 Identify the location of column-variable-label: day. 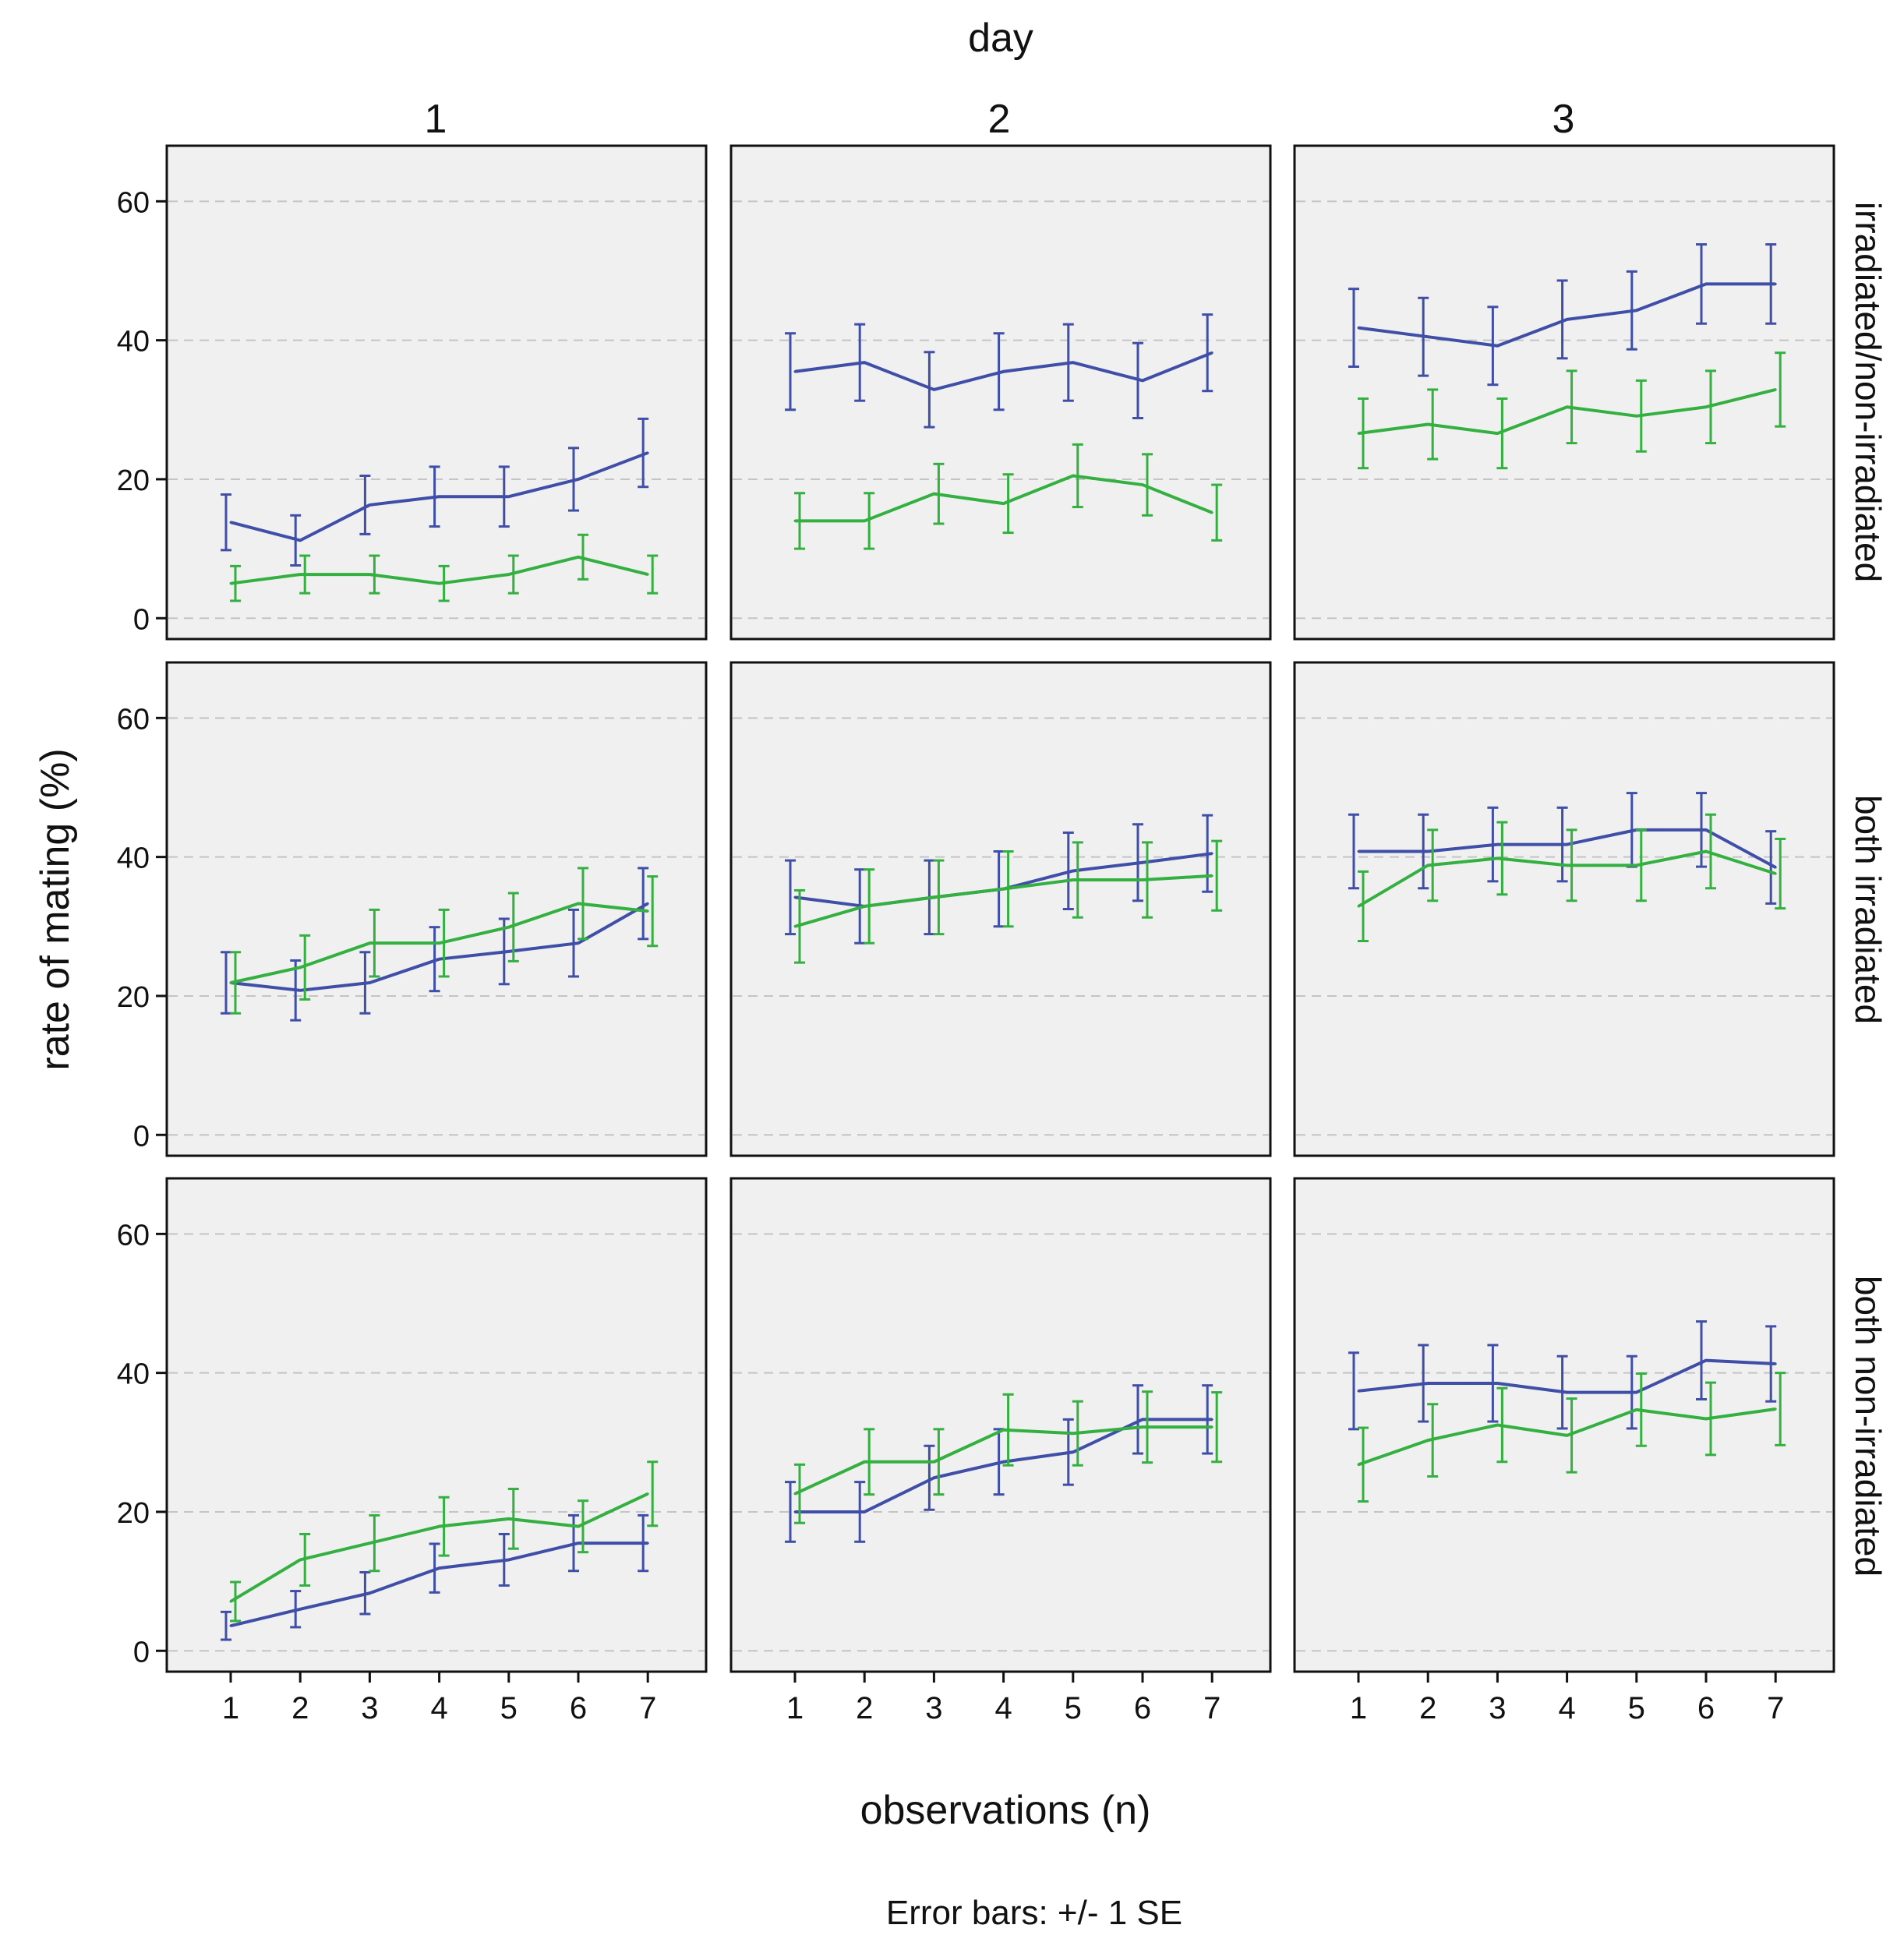
(1001, 38).